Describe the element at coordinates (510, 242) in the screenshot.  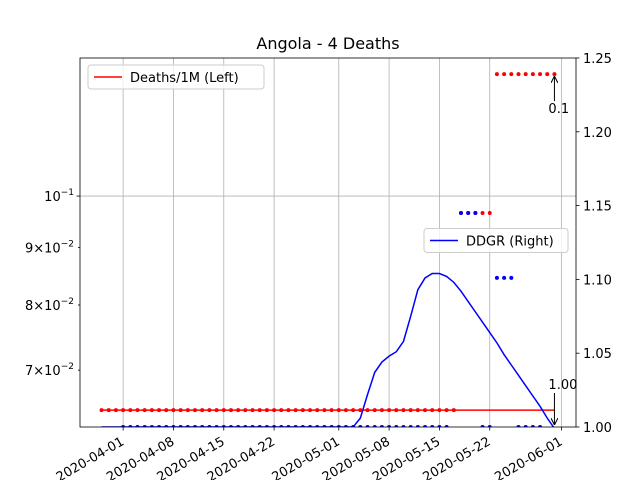
I see `legend-label: DDGR (Right)` at that location.